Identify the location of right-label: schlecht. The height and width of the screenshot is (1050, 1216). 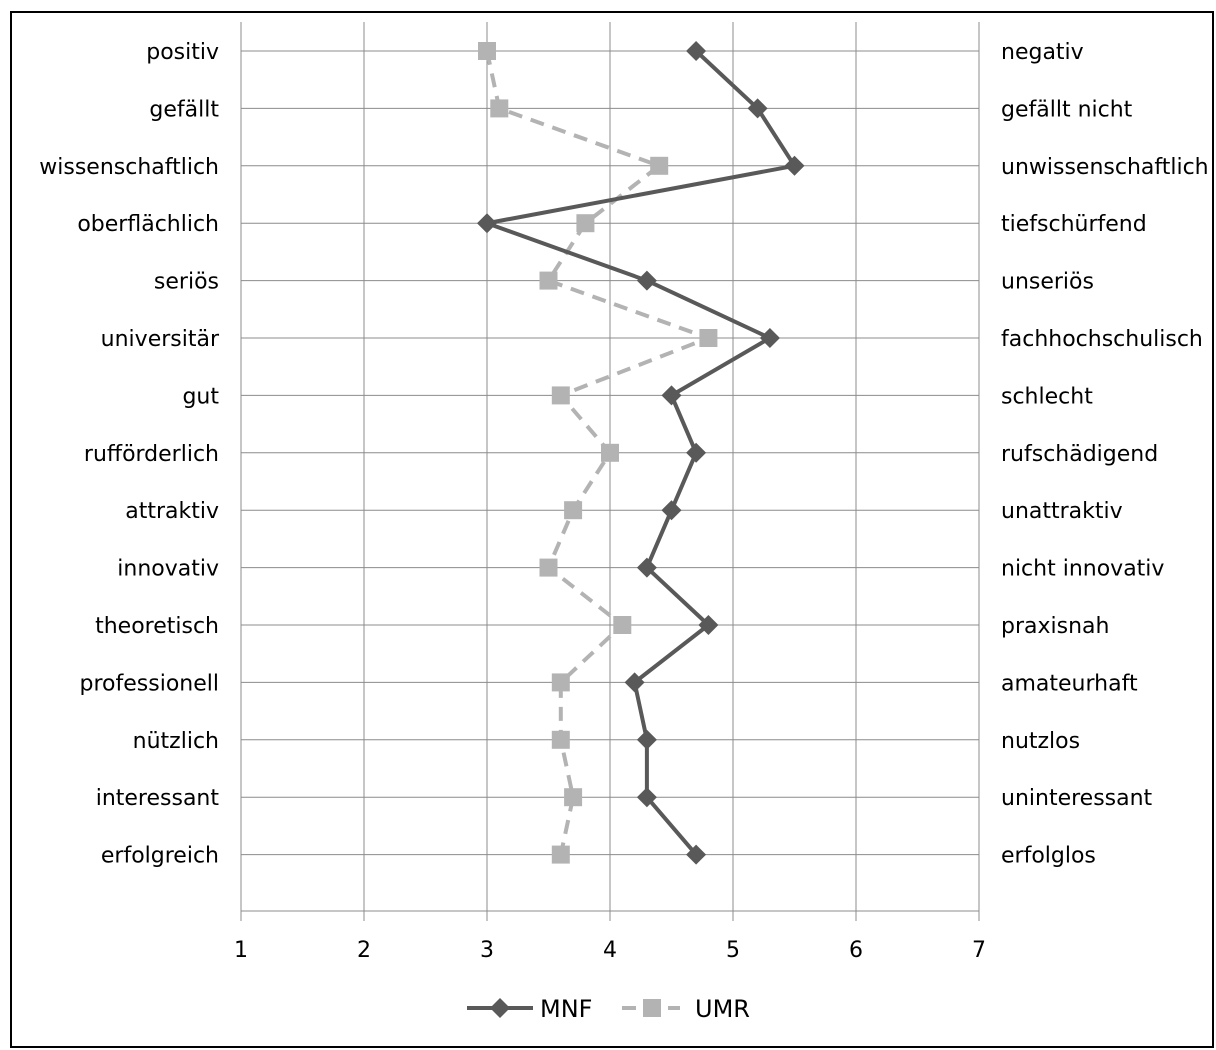
(1047, 396).